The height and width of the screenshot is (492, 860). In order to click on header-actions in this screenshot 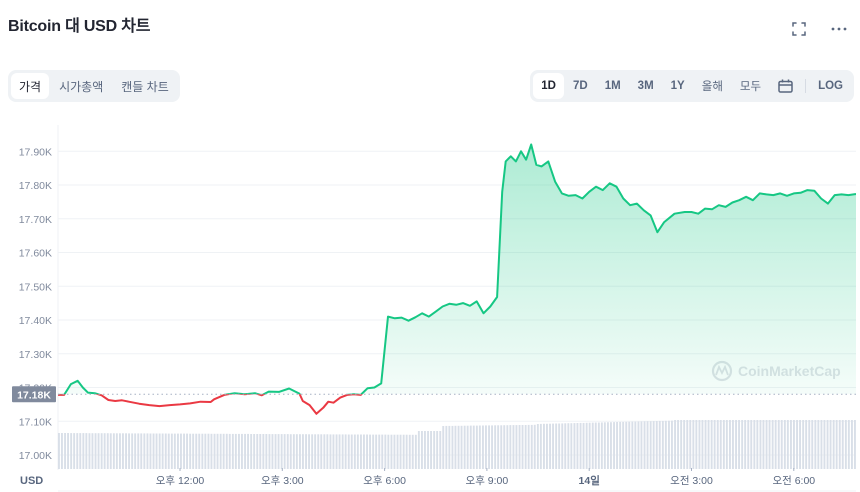, I will do `click(819, 29)`.